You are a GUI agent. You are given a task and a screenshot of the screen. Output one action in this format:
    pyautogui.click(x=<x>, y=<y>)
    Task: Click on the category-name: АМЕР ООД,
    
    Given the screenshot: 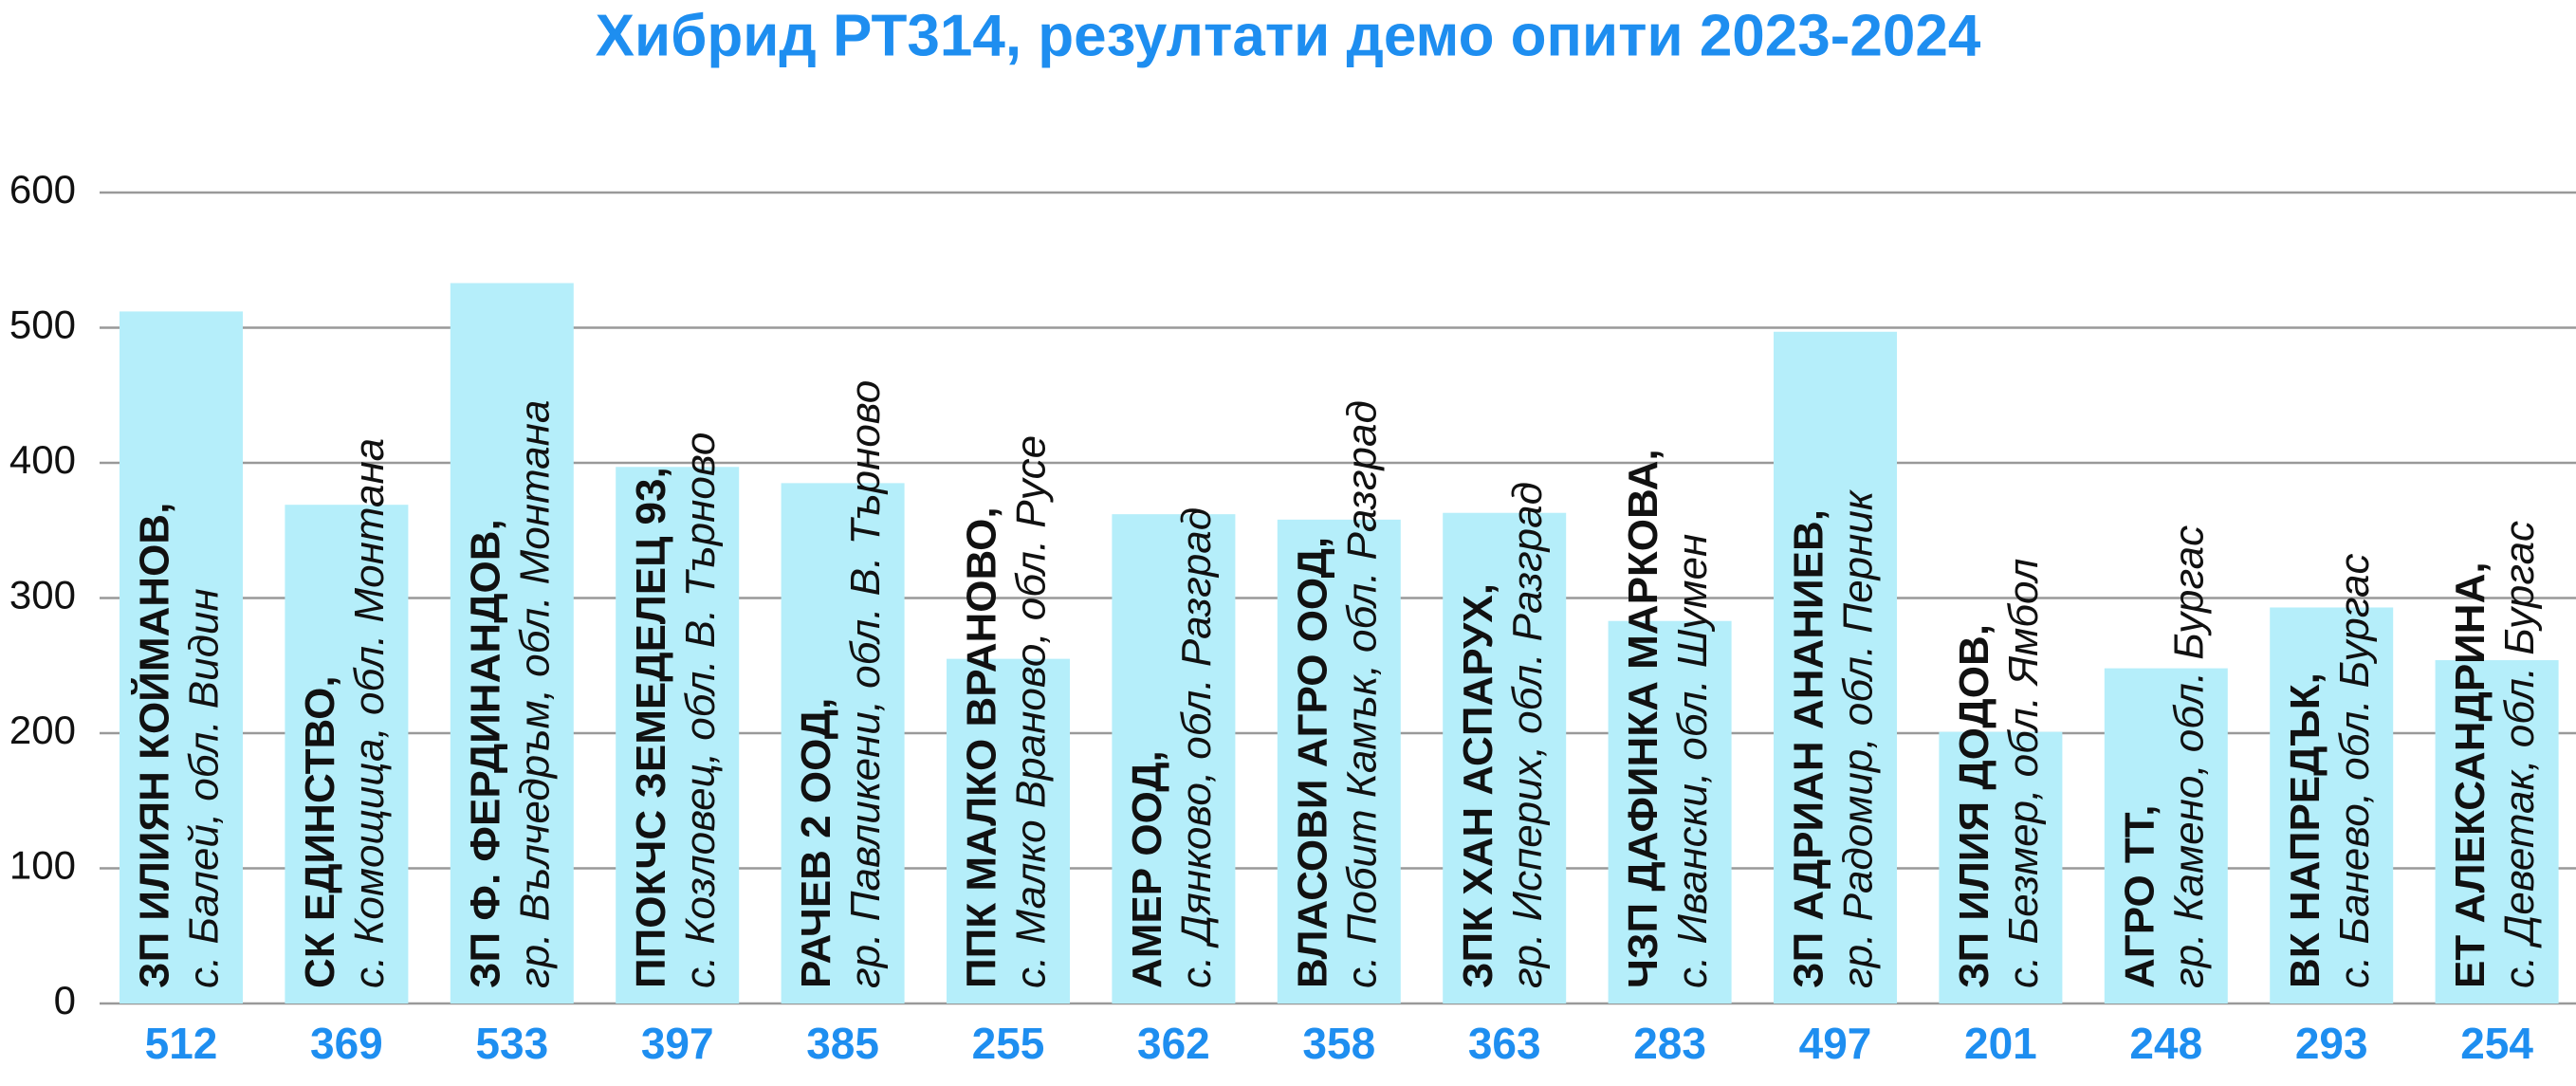 What is the action you would take?
    pyautogui.click(x=1147, y=869)
    